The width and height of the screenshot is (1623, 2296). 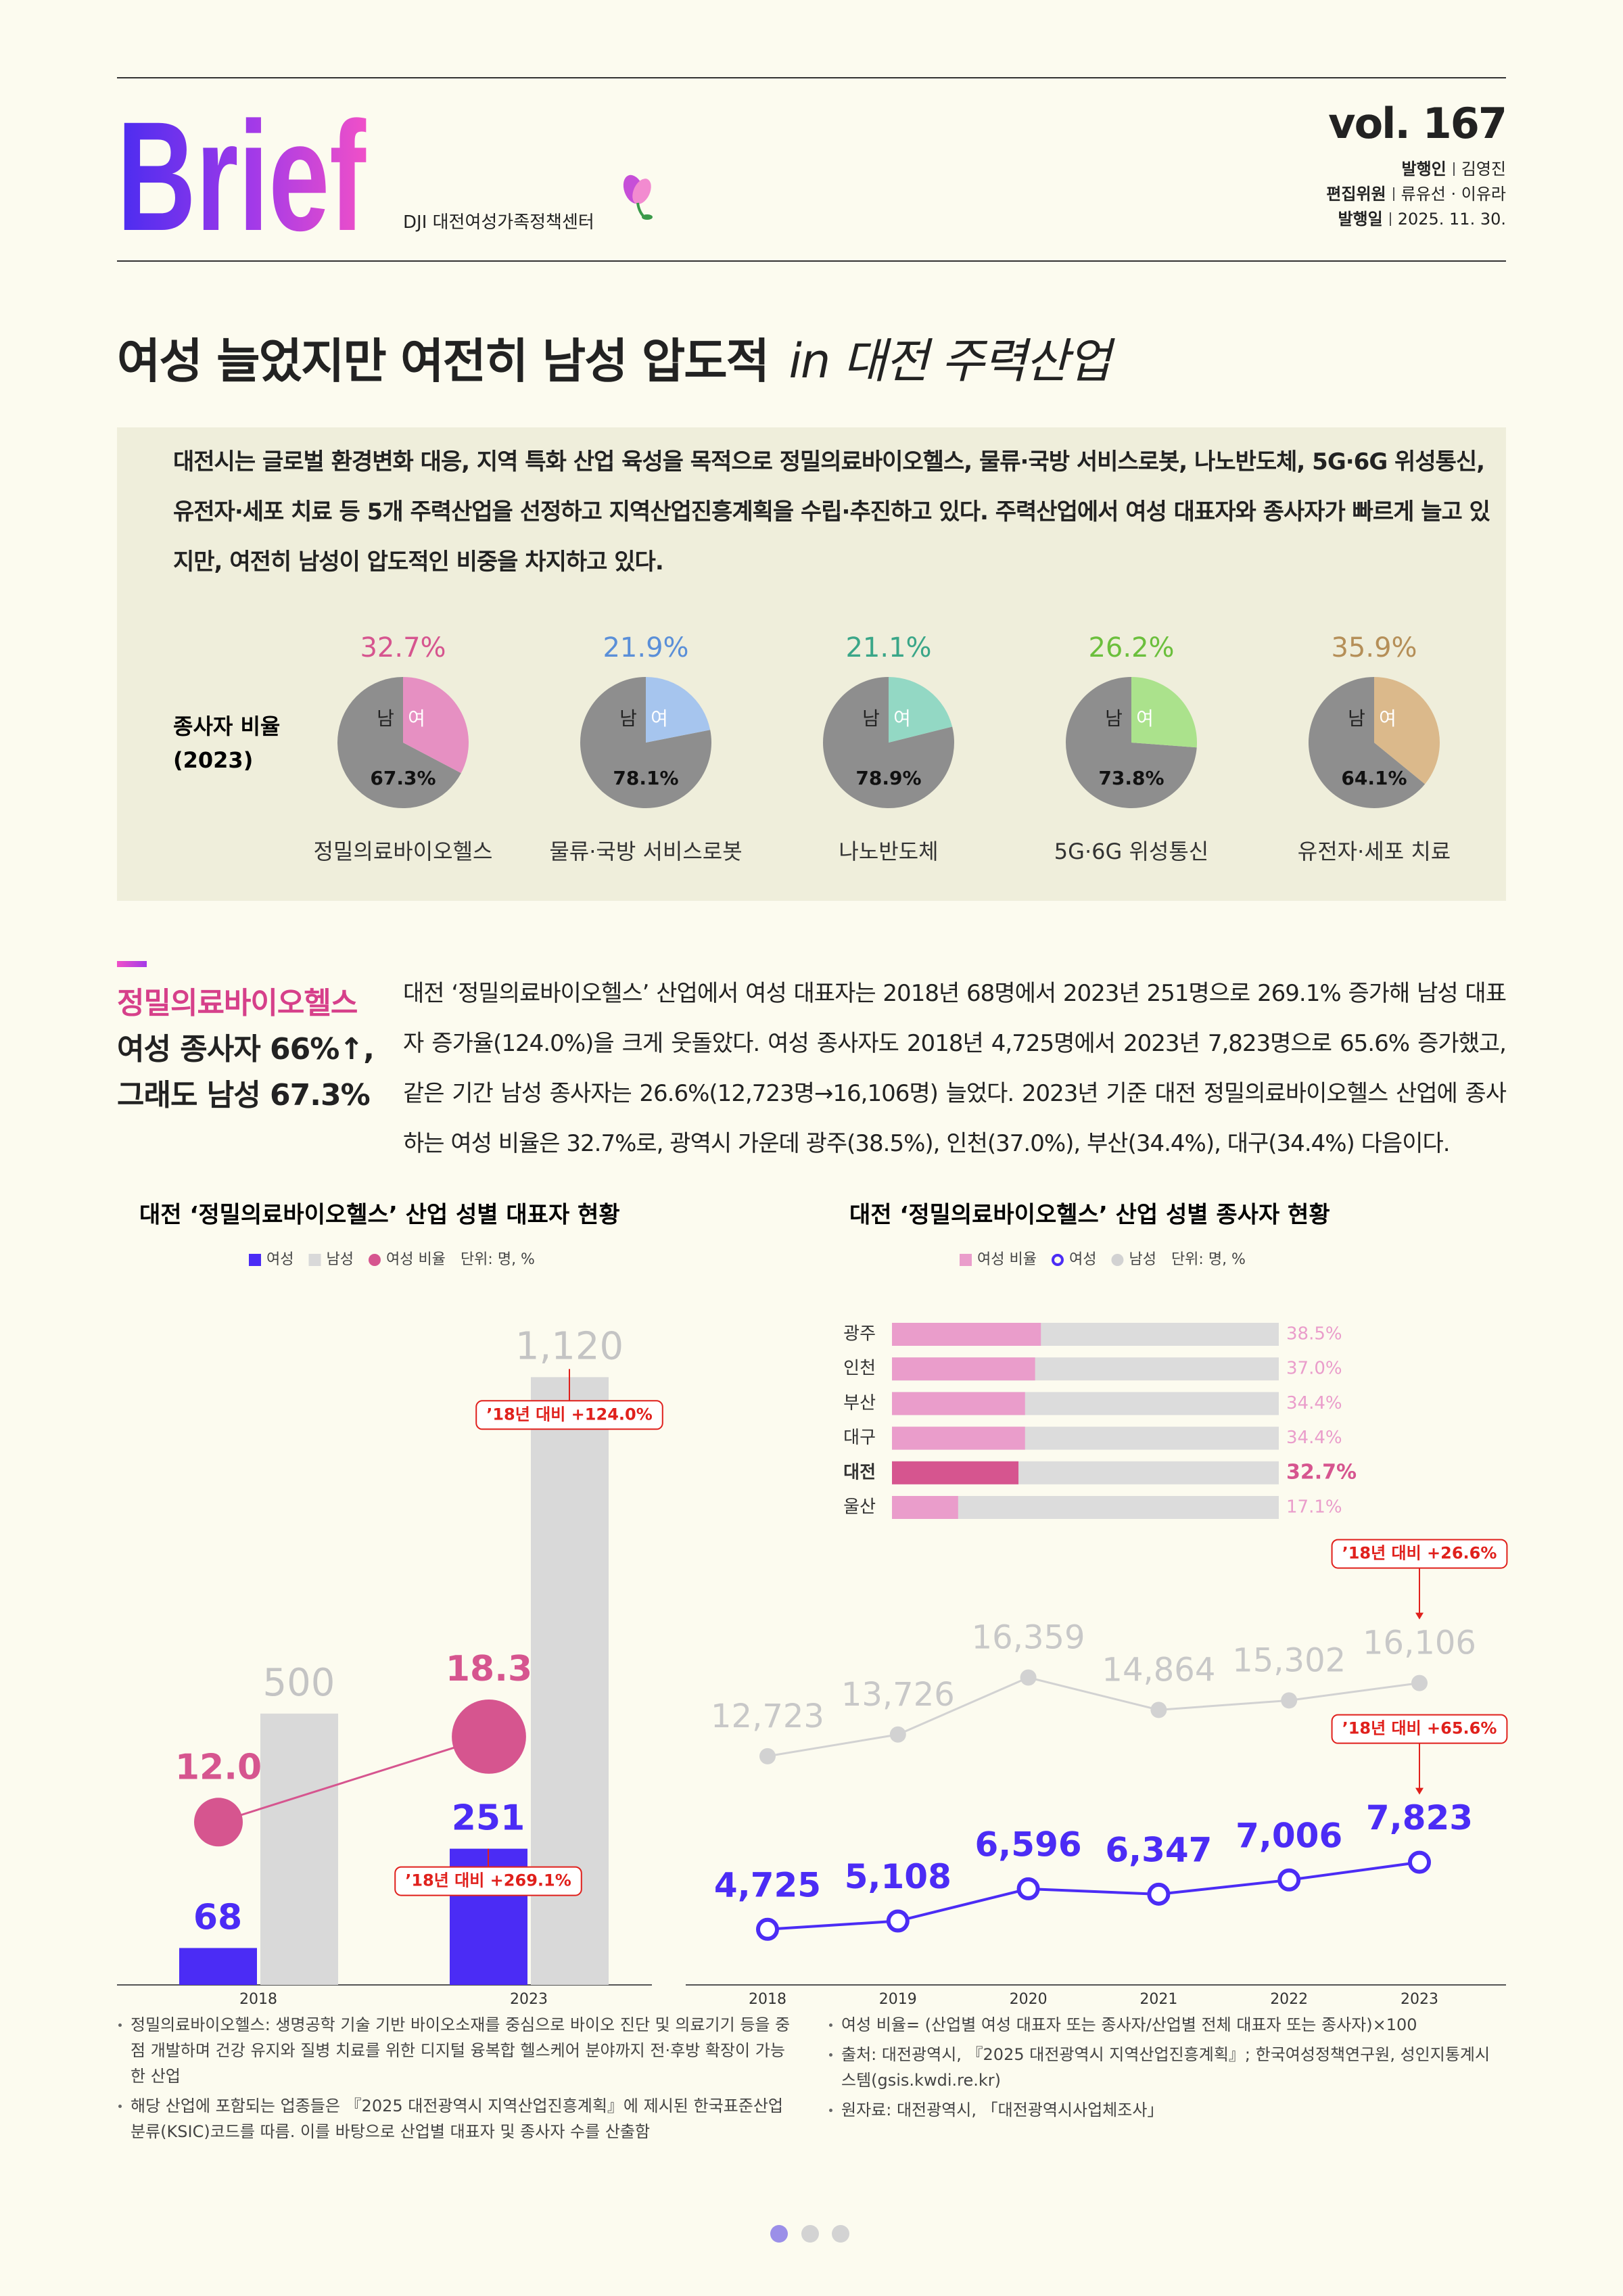 What do you see at coordinates (488, 1881) in the screenshot?
I see `annotation: ’18년 대비 +269.1%` at bounding box center [488, 1881].